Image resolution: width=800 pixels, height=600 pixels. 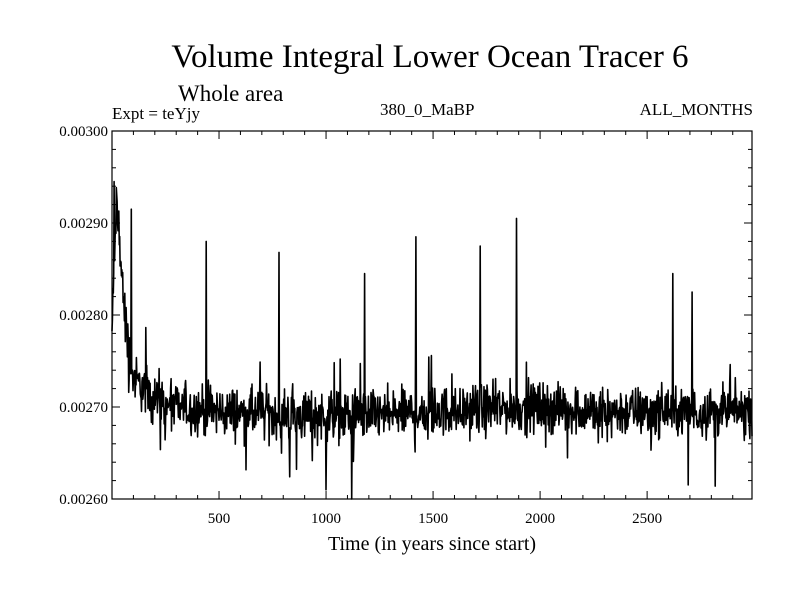 I want to click on experiment-label: Expt = teYjy, so click(x=156, y=113).